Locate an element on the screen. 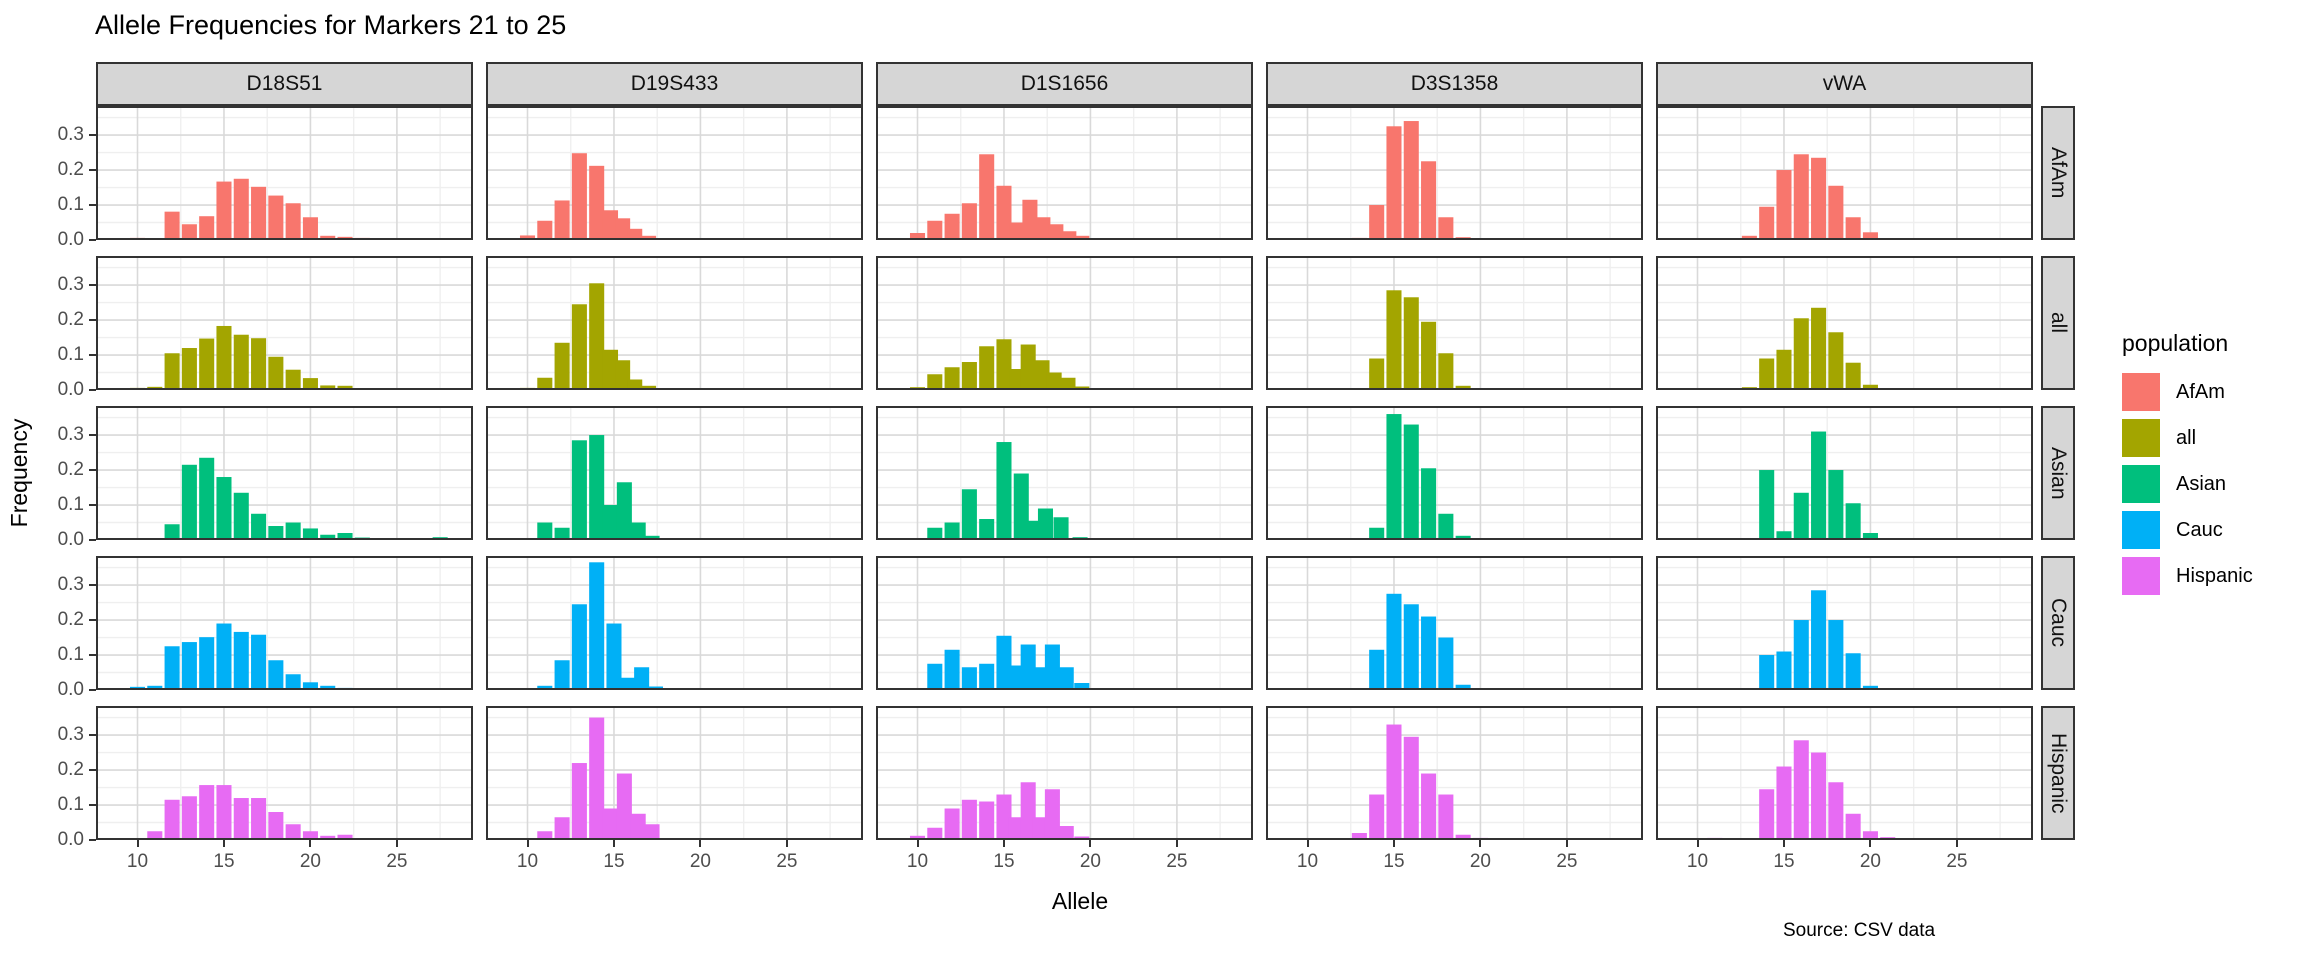 The image size is (2304, 960). legend-item-cauc: Cauc is located at coordinates (2187, 530).